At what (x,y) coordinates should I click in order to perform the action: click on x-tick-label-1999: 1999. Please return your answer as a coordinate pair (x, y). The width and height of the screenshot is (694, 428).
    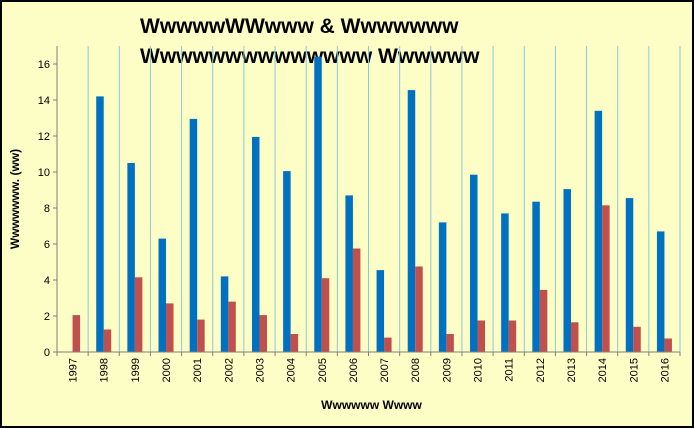
    Looking at the image, I should click on (136, 370).